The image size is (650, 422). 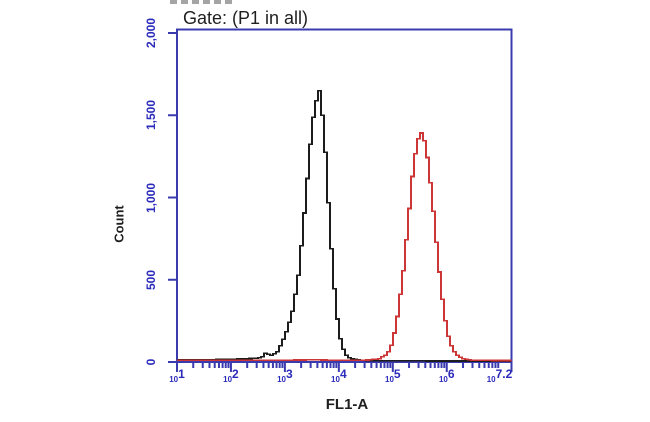 I want to click on x-axis-major-ticks, so click(x=344, y=367).